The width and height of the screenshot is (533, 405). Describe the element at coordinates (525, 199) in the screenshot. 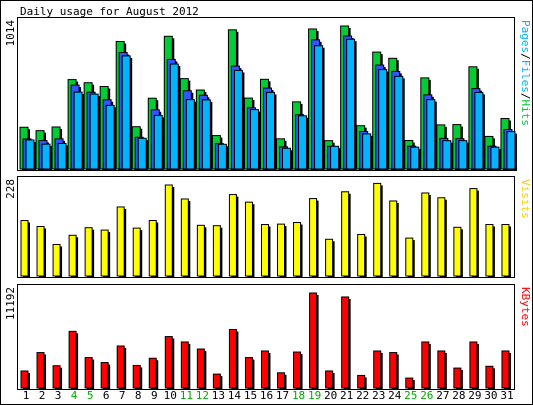

I see `panel-side-label-visits: Visits` at that location.